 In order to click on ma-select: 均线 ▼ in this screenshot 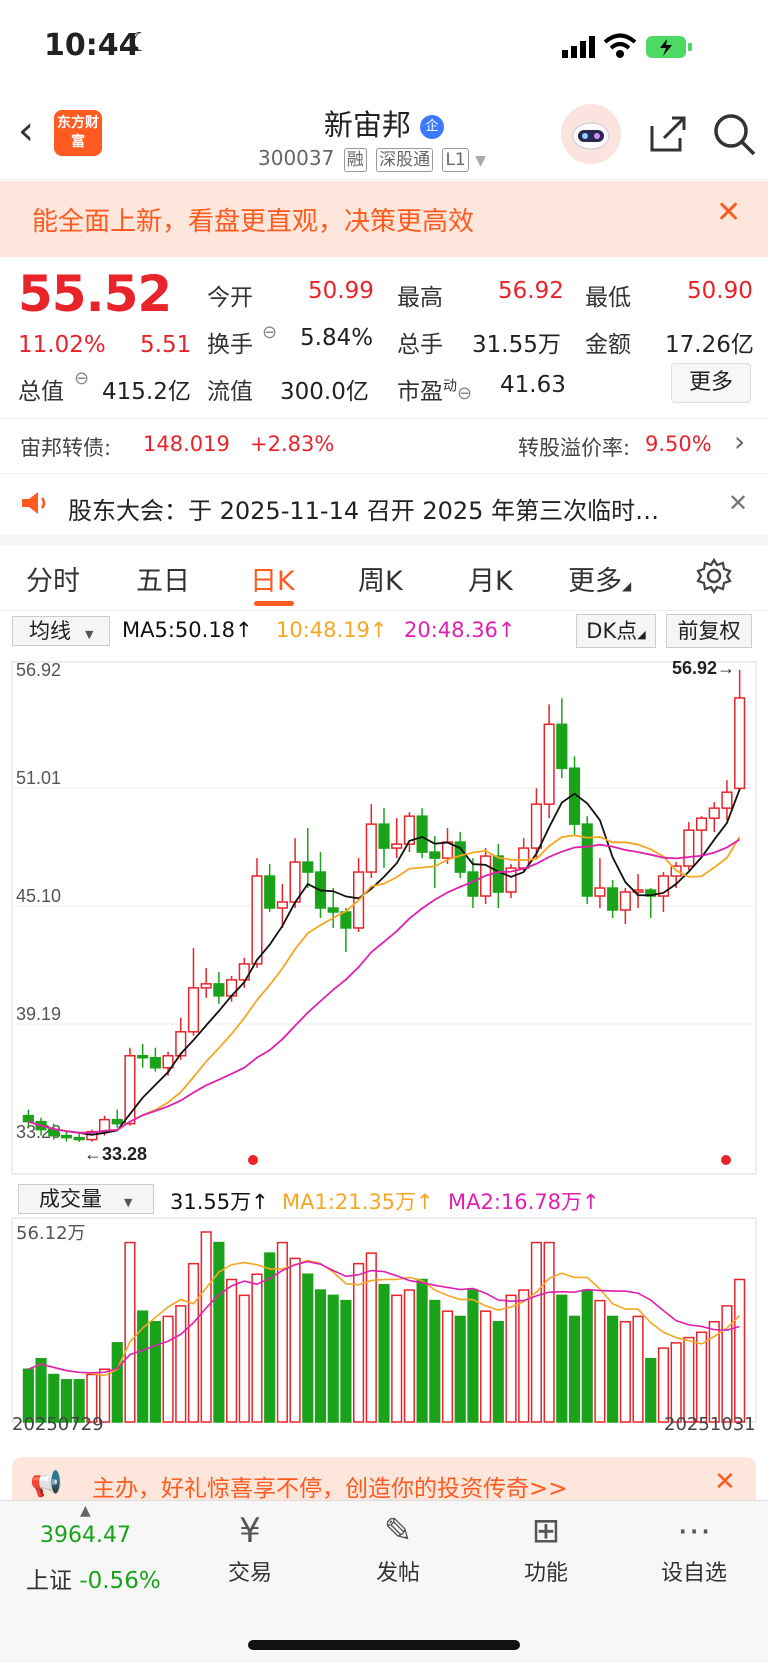, I will do `click(61, 631)`.